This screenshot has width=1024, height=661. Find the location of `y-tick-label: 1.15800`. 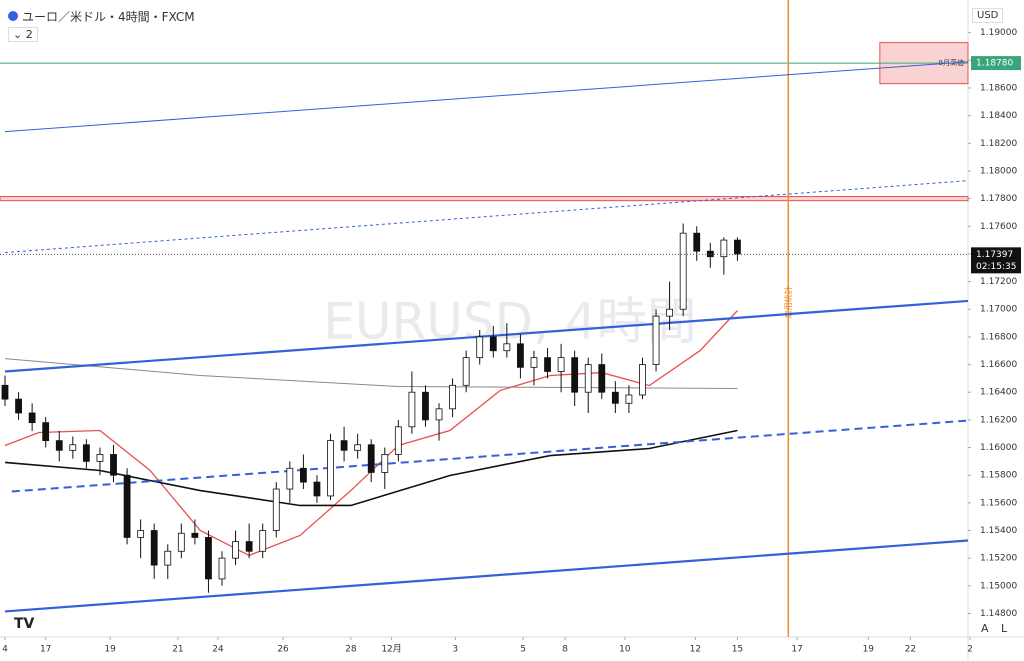

y-tick-label: 1.15800 is located at coordinates (998, 476).